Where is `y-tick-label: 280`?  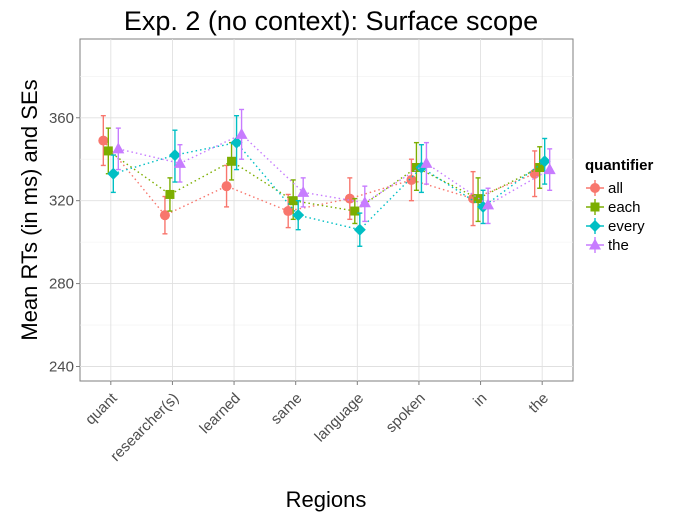 y-tick-label: 280 is located at coordinates (61, 284).